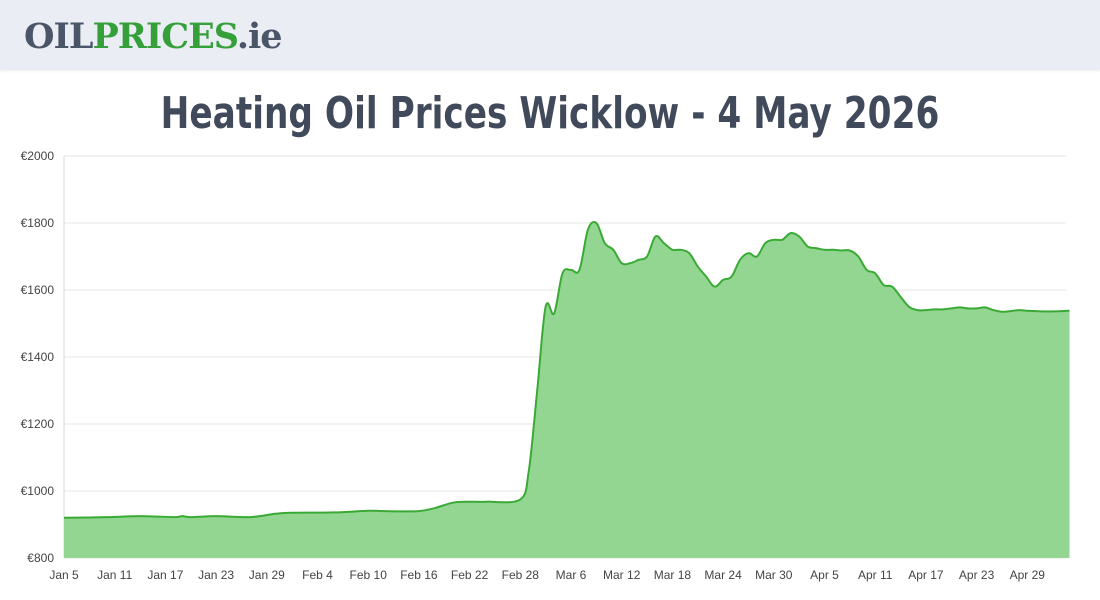  I want to click on site-logo: OILPRICES.ie, so click(153, 37).